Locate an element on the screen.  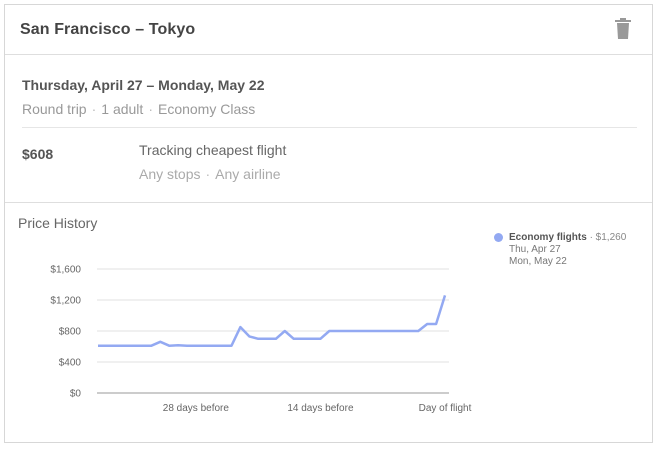
legend-series-name: Economy flights is located at coordinates (548, 237).